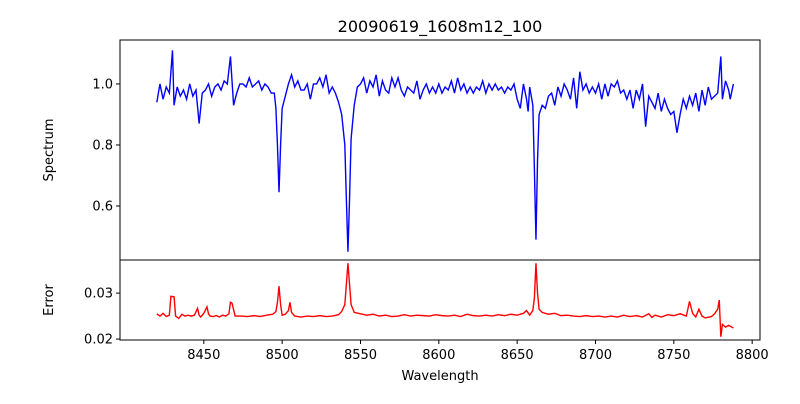  I want to click on x-tick-label: 8600, so click(438, 355).